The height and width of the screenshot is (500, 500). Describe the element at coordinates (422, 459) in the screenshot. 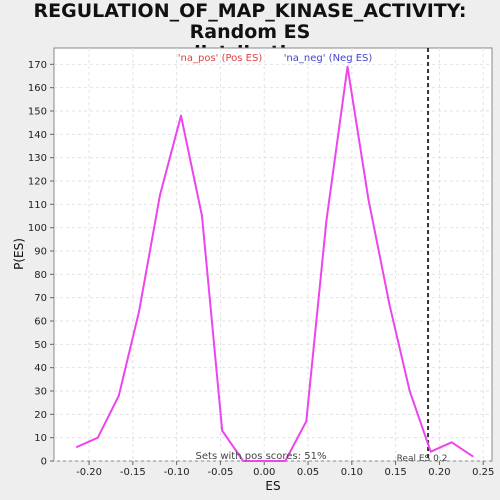

I see `real-es-label: Real ES 0.2` at that location.